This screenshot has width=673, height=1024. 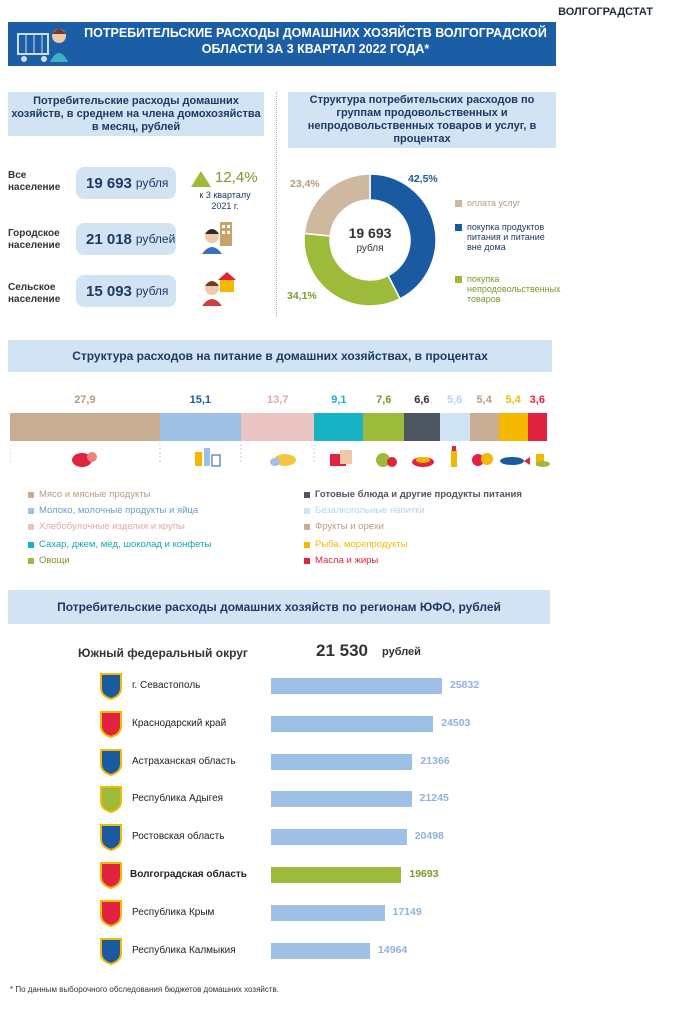 I want to click on food-legend-item-0: Мясо и мясные продукты, so click(x=89, y=494).